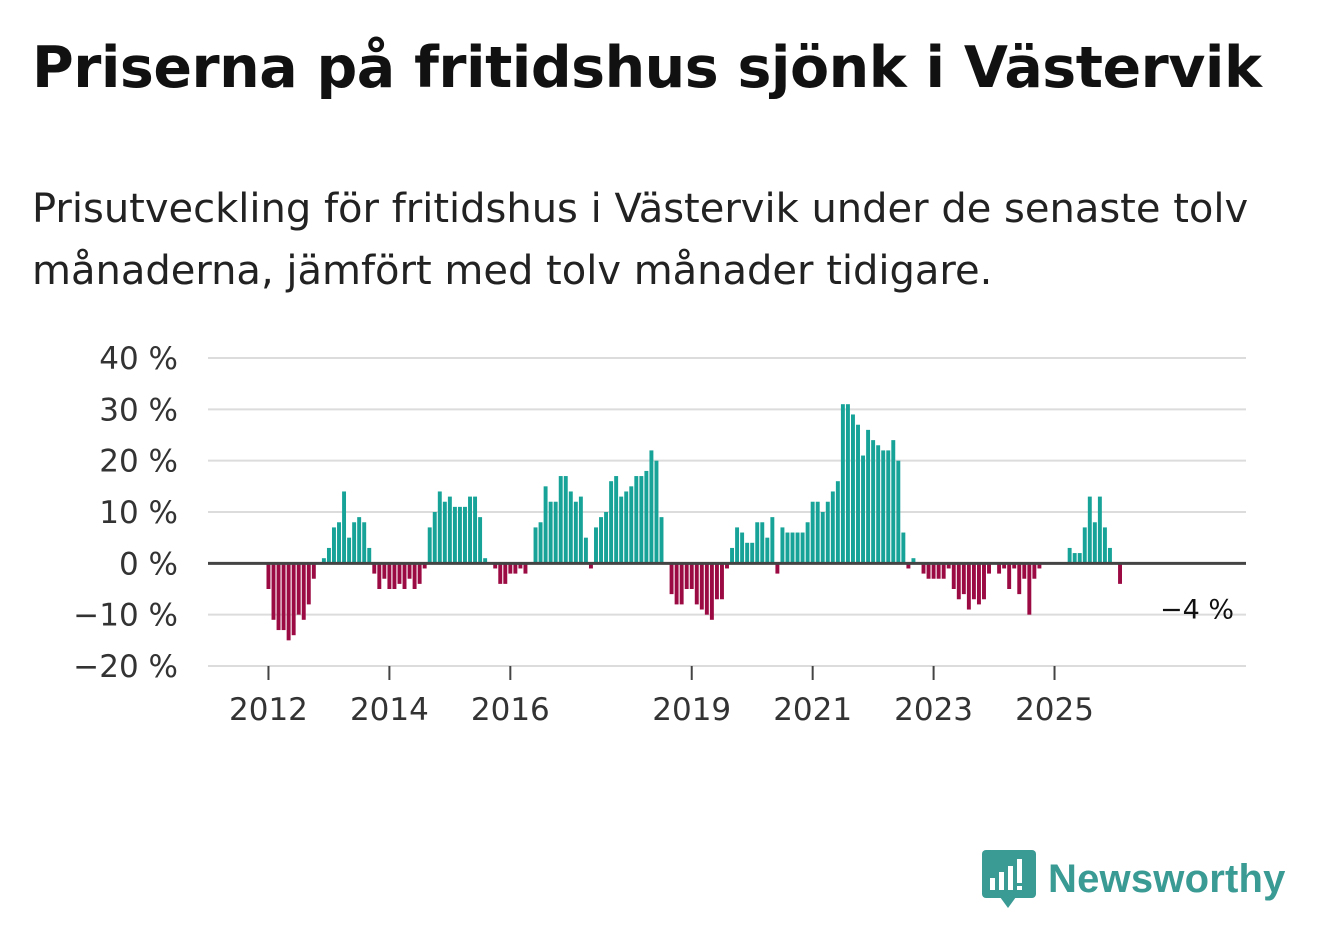  Describe the element at coordinates (812, 710) in the screenshot. I see `x-tick-label: 2021` at that location.